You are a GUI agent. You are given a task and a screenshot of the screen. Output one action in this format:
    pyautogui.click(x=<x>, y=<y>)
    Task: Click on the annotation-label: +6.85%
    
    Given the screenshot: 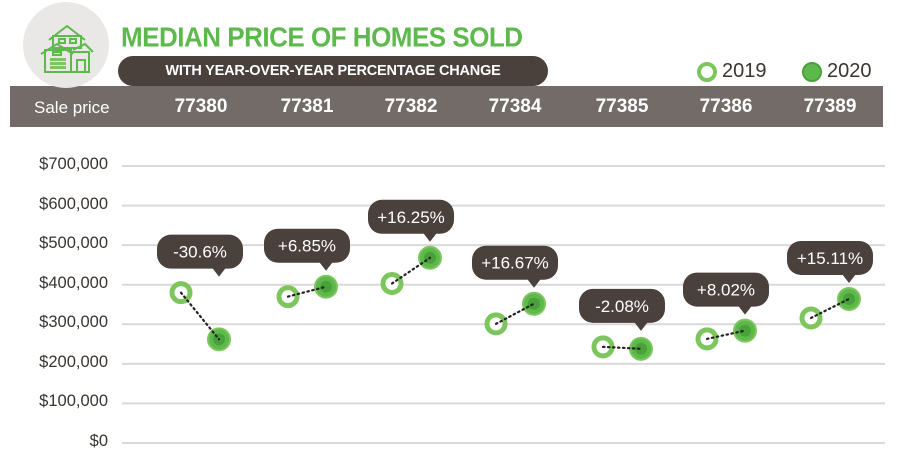 What is the action you would take?
    pyautogui.click(x=307, y=246)
    